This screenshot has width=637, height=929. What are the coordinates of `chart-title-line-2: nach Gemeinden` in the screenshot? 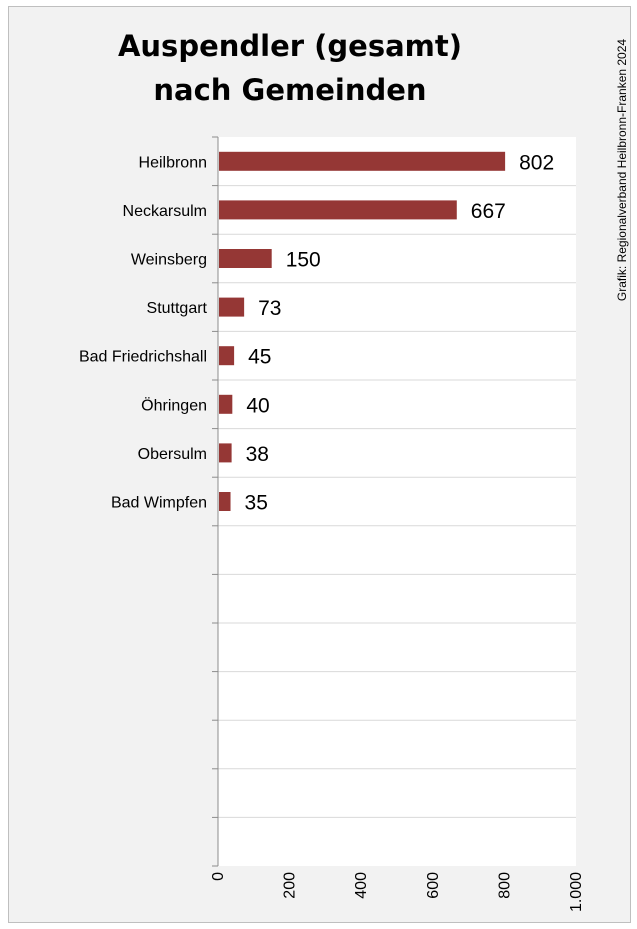 It's located at (290, 90).